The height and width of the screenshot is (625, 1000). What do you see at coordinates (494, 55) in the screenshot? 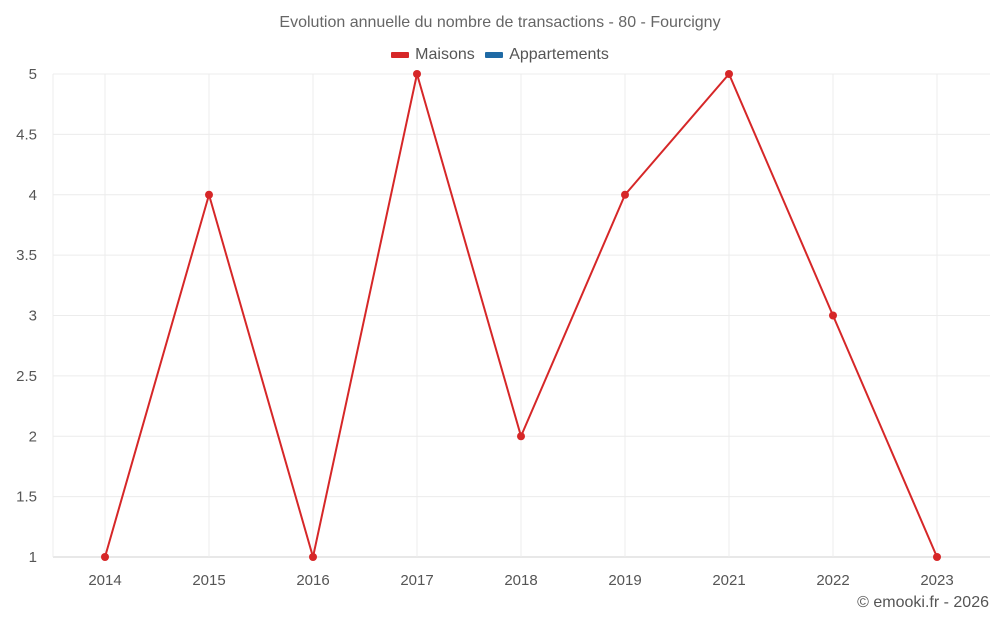
I see `legend-swatch-appartements` at bounding box center [494, 55].